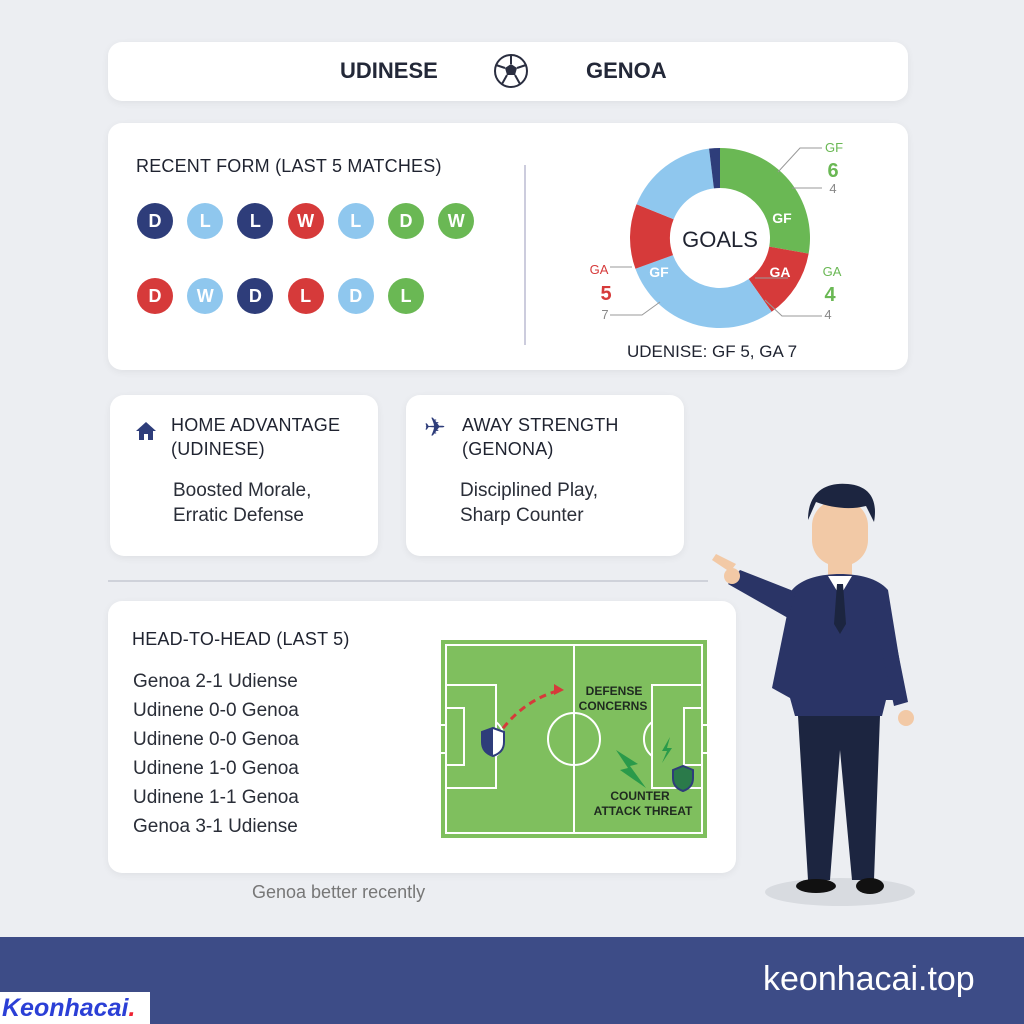 This screenshot has width=1024, height=1024. Describe the element at coordinates (720, 239) in the screenshot. I see `donut-label: GOALS` at that location.